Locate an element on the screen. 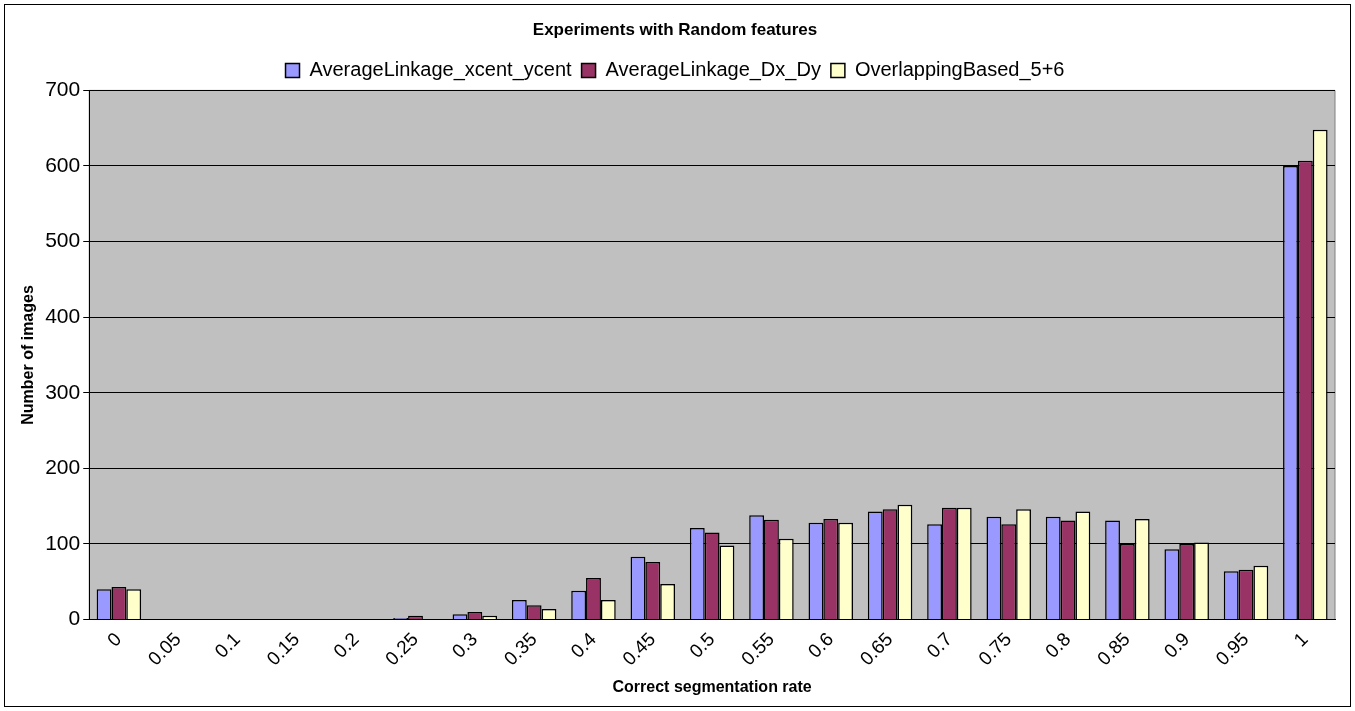  x-tick-label: 0.9 is located at coordinates (1176, 645).